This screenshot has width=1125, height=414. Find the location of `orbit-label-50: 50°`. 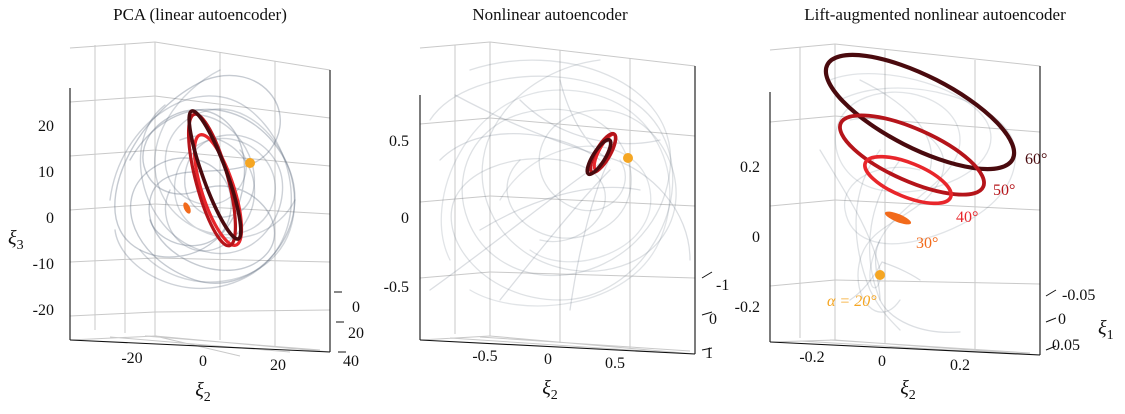

orbit-label-50: 50° is located at coordinates (1004, 190).